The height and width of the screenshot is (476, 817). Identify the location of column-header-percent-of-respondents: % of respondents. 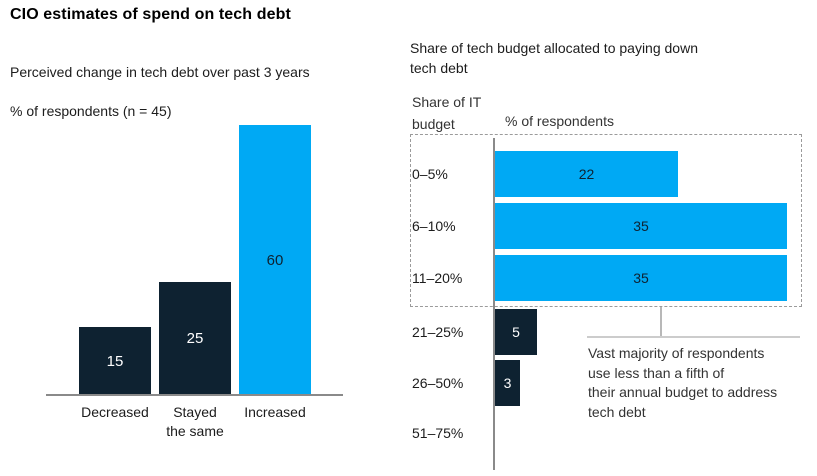
(559, 121).